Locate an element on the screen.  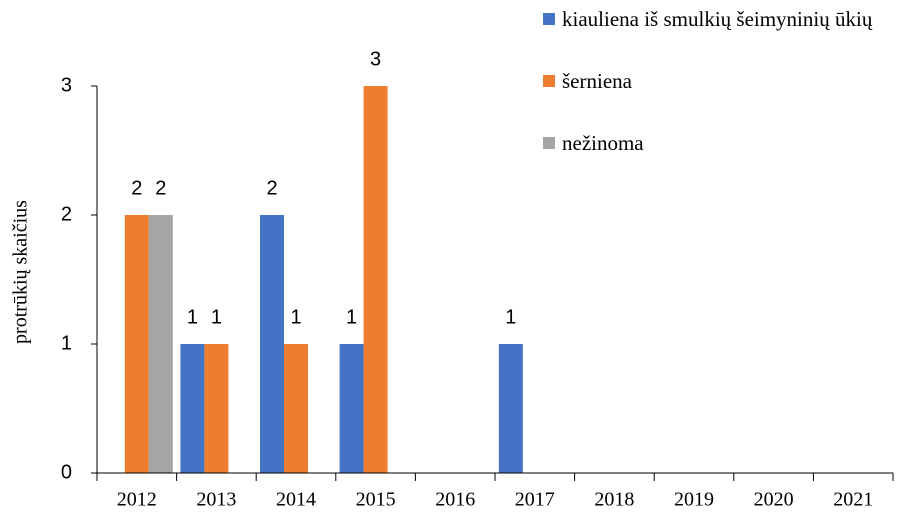
x-tick-label: 2013 is located at coordinates (216, 500).